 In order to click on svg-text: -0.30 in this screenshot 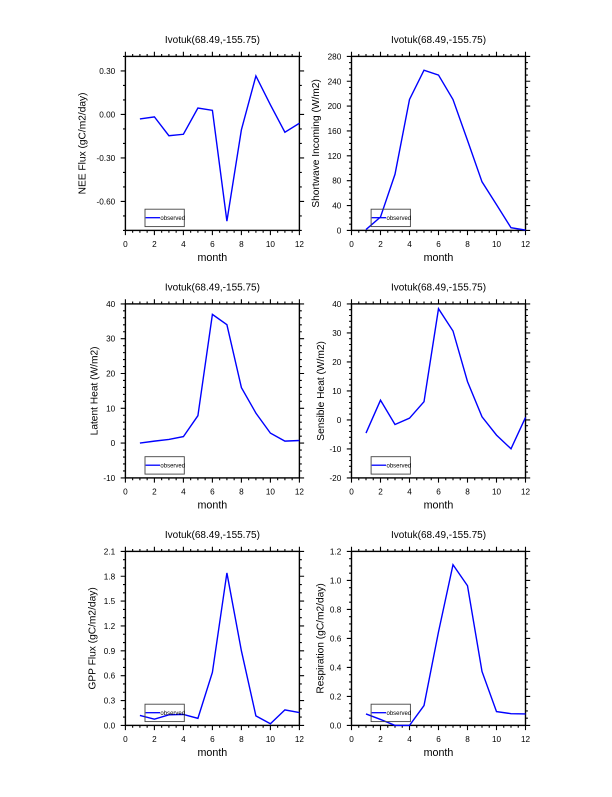, I will do `click(106, 158)`.